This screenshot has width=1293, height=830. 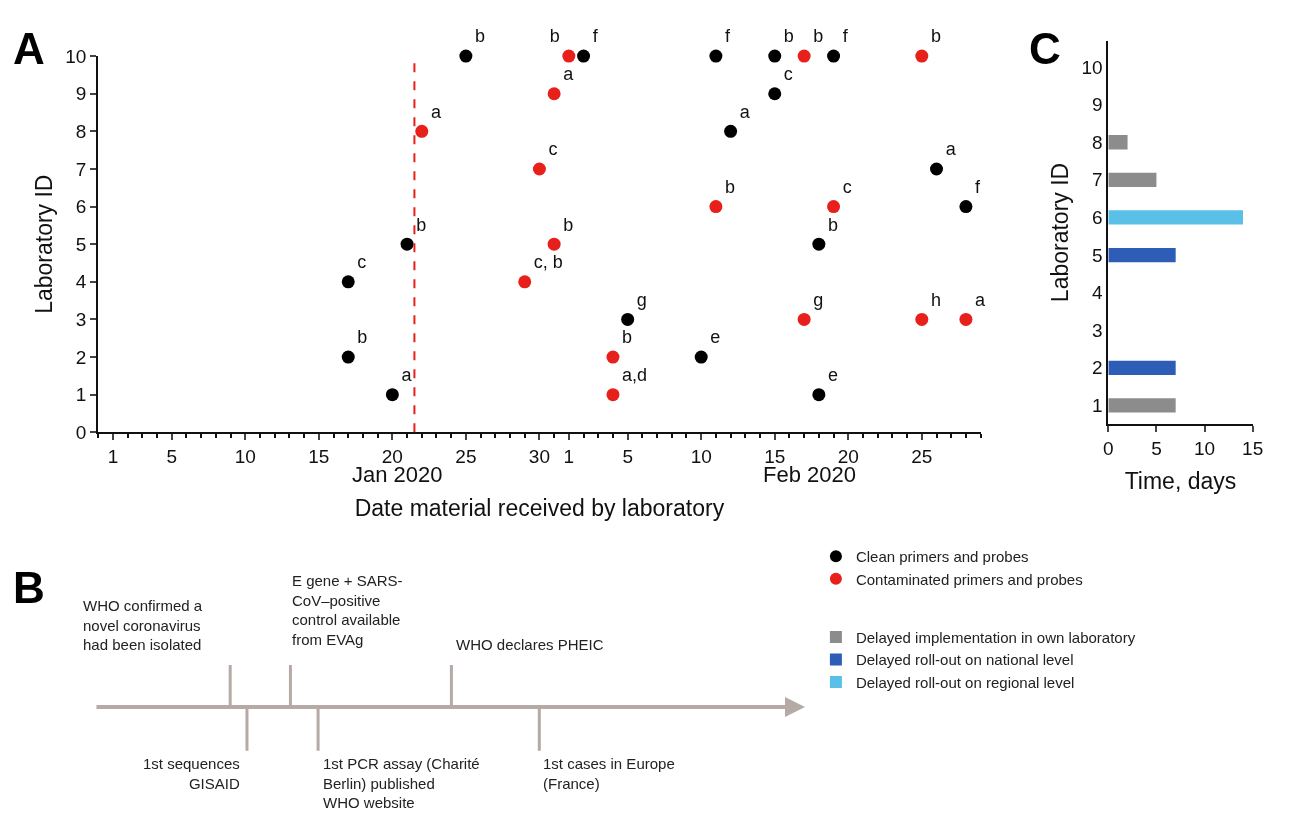 What do you see at coordinates (964, 660) in the screenshot?
I see `legend-label: Delayed roll-out on national level` at bounding box center [964, 660].